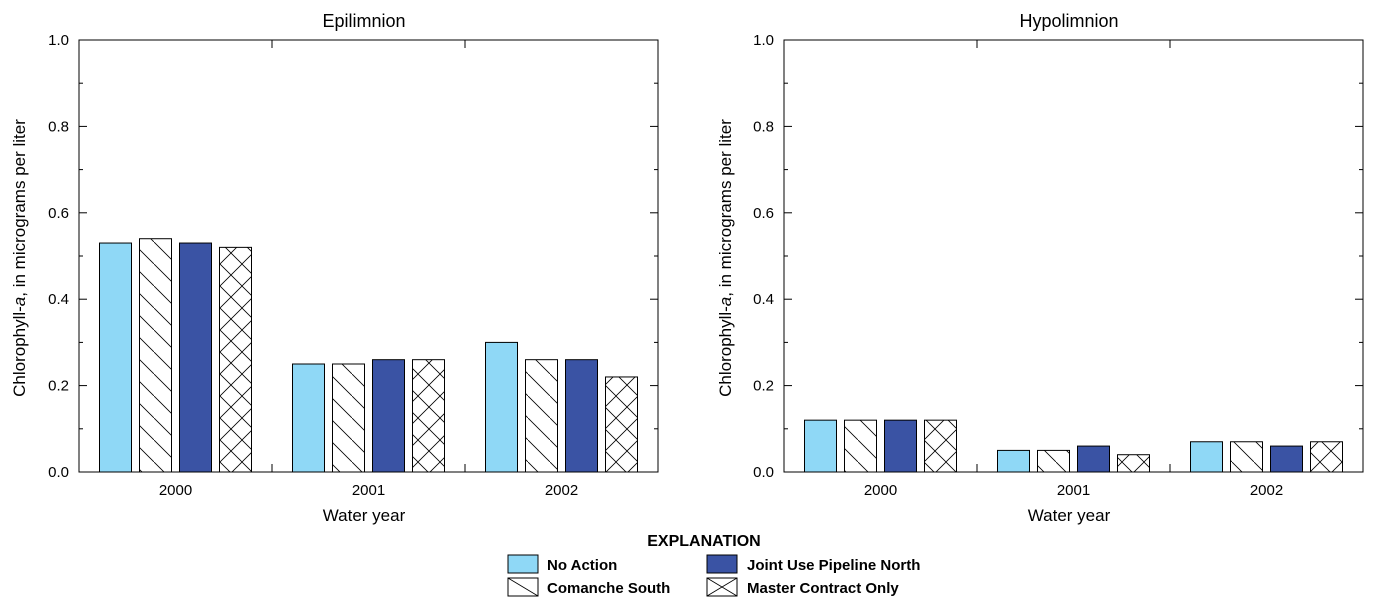  I want to click on legend-label-joint-use-pipeline-north: Joint Use Pipeline North, so click(833, 565).